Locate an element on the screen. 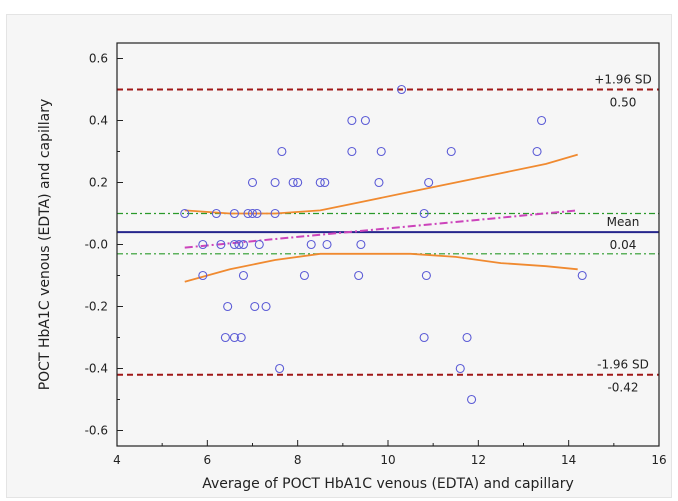 The image size is (678, 501). y-axis-title: POCT HbA1C venous (EDTA) and capillary is located at coordinates (45, 245).